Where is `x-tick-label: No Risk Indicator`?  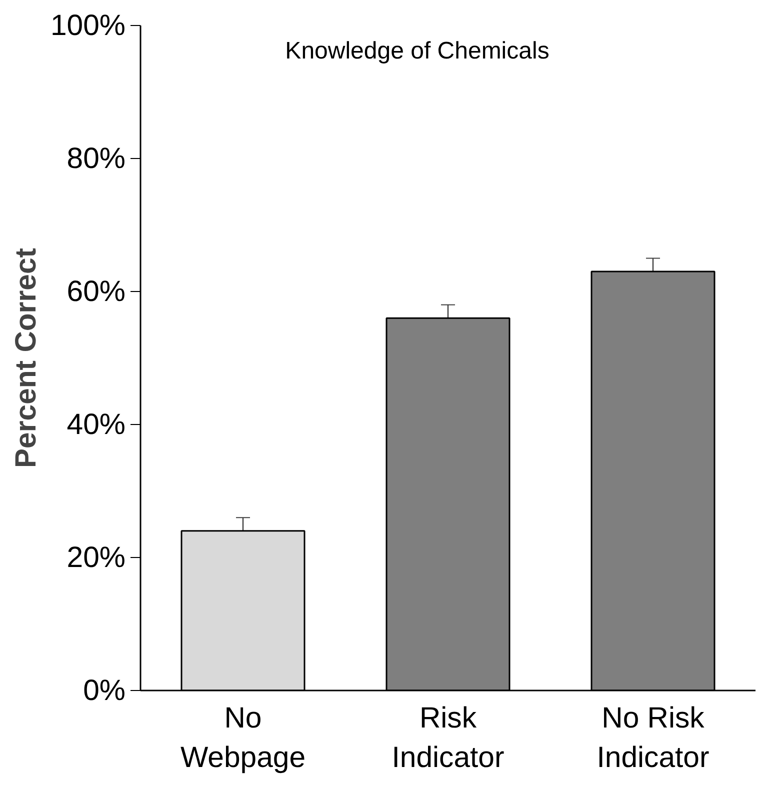 x-tick-label: No Risk Indicator is located at coordinates (653, 738).